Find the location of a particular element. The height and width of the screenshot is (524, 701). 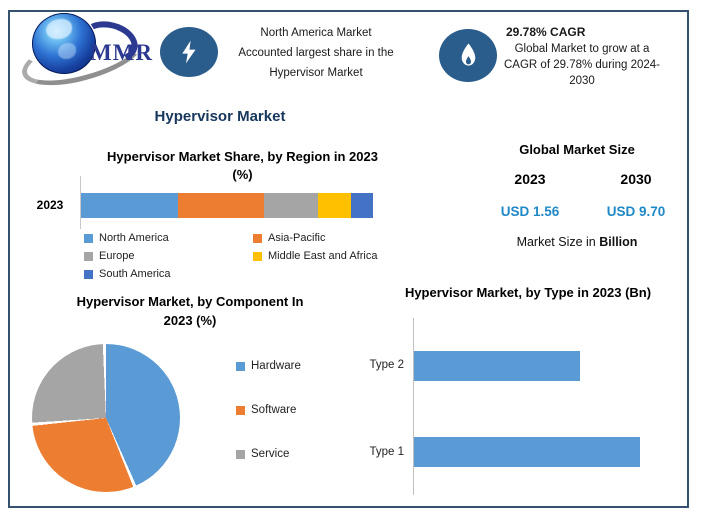

legend-item: Service is located at coordinates (268, 454).